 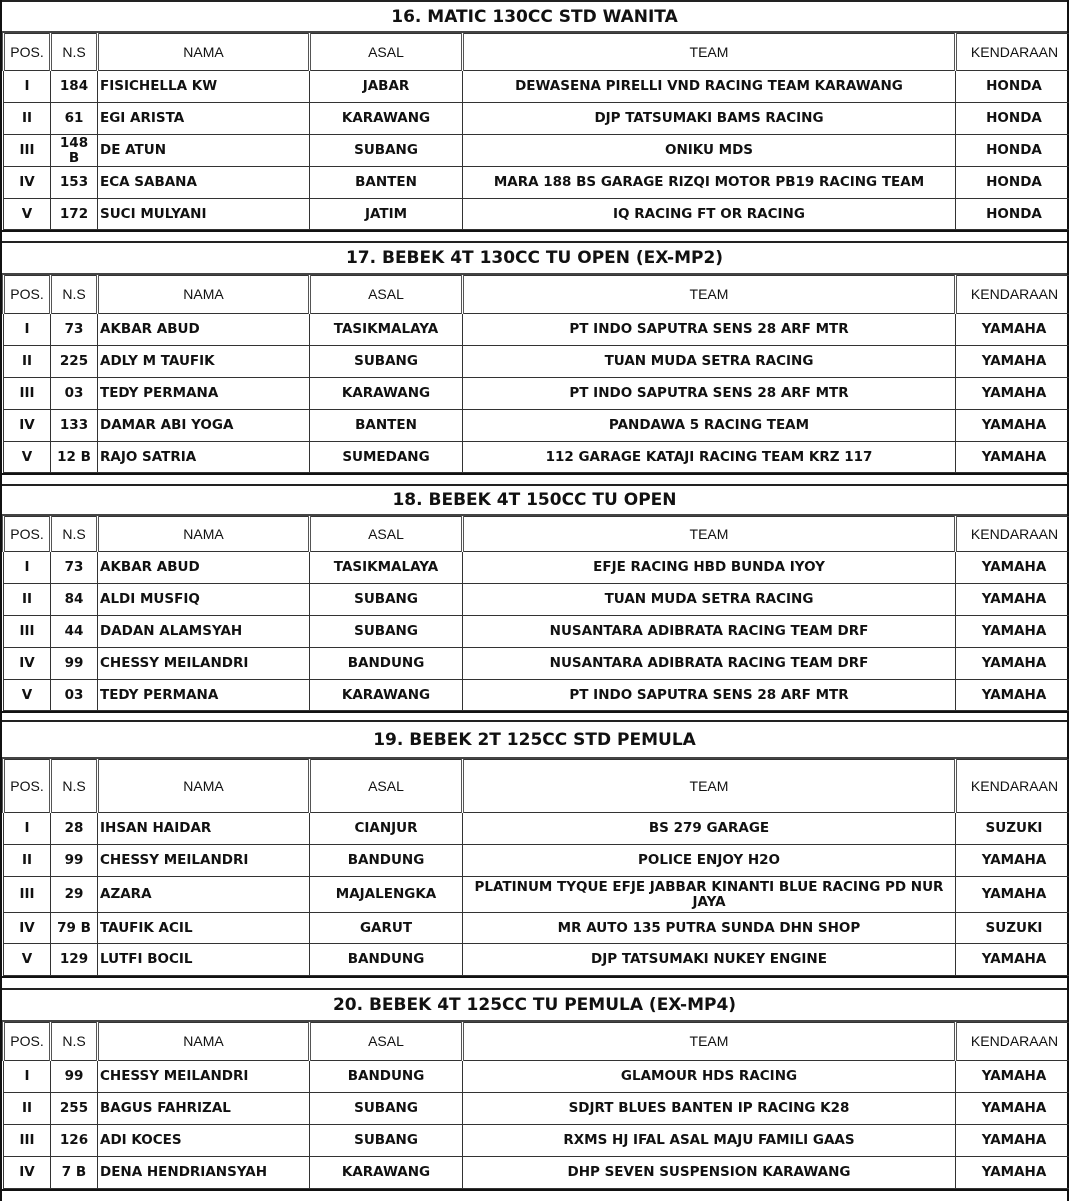 I want to click on team-cell: DHP SEVEN SUSPENSION KARAWANG, so click(x=709, y=1173).